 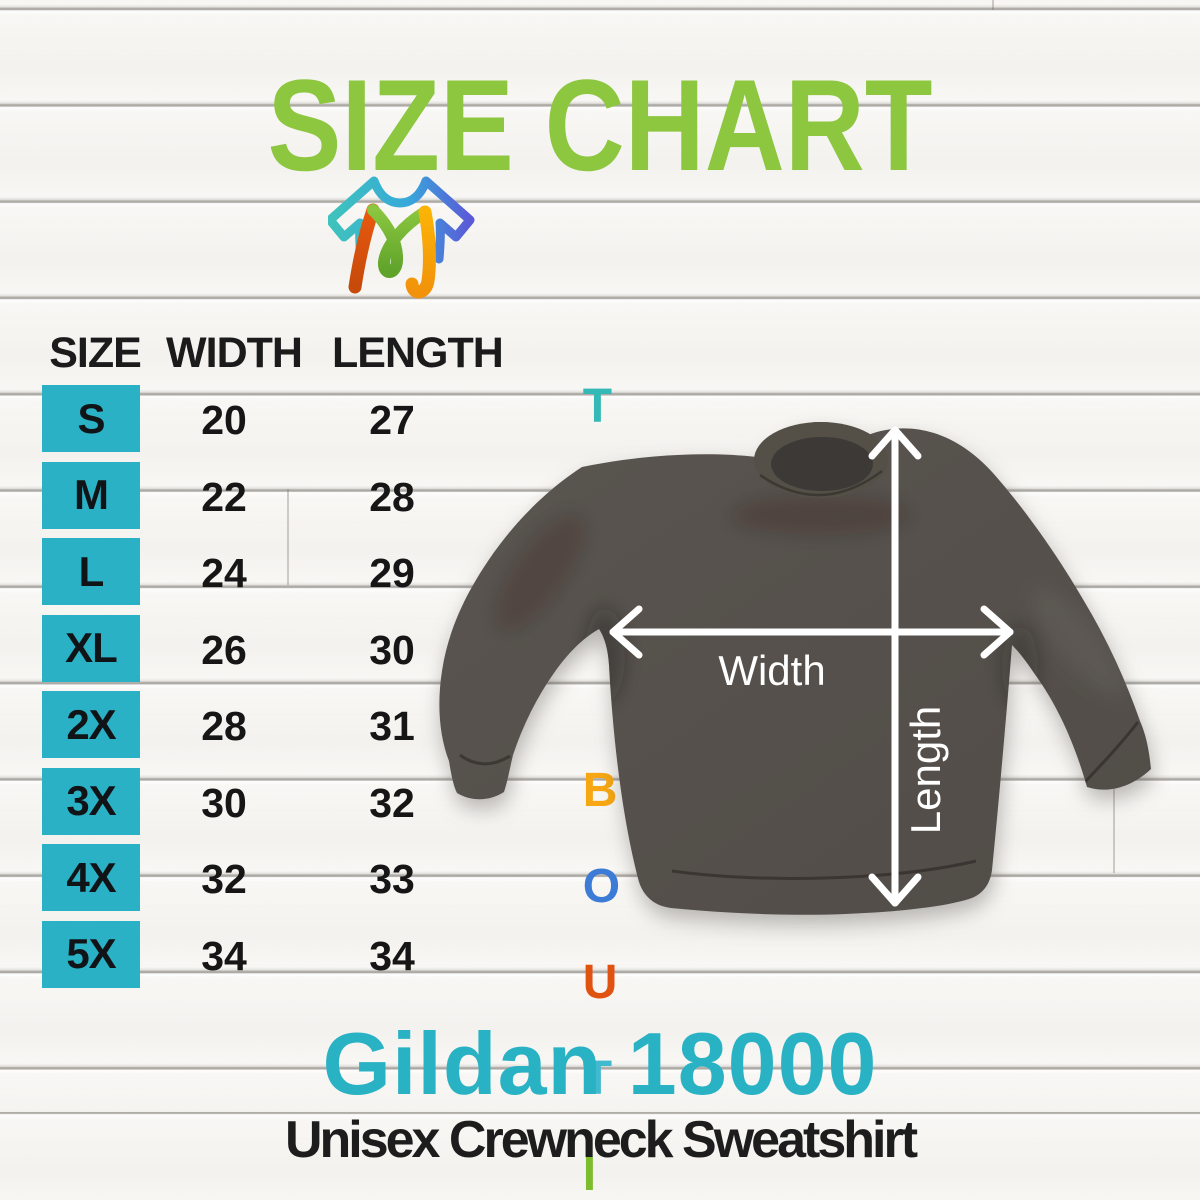 I want to click on length-arrow, so click(x=895, y=666).